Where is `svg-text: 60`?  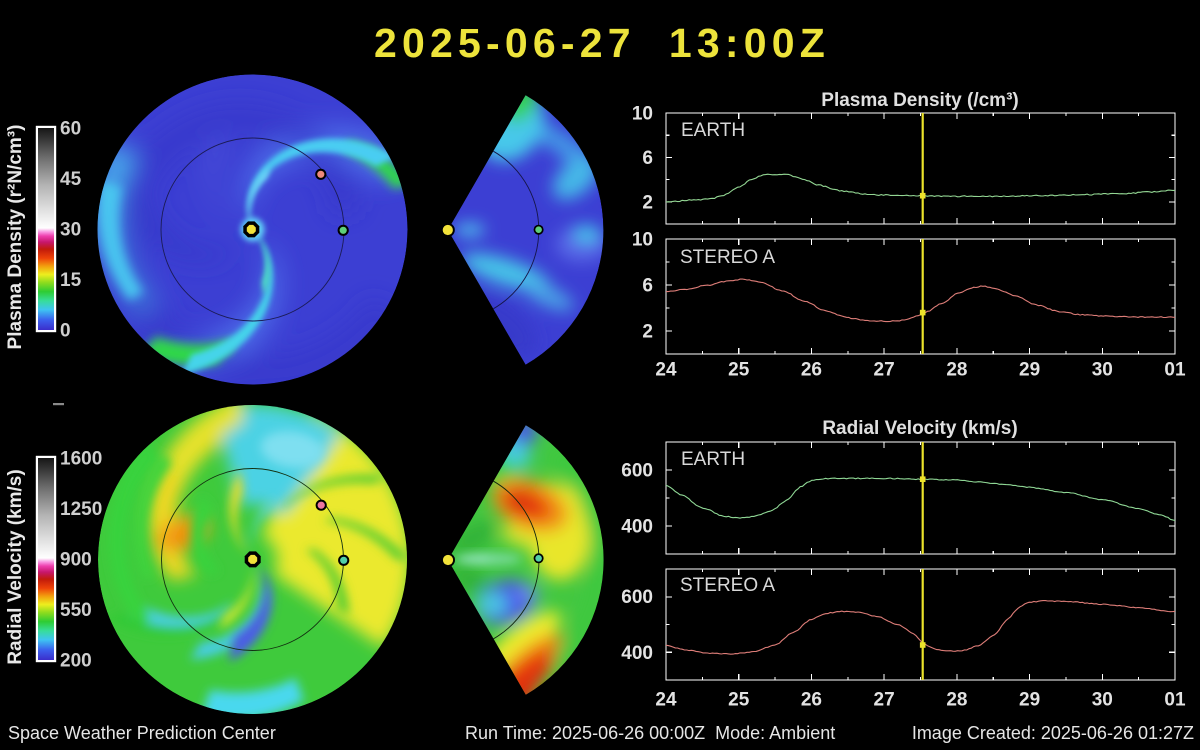 svg-text: 60 is located at coordinates (70, 129).